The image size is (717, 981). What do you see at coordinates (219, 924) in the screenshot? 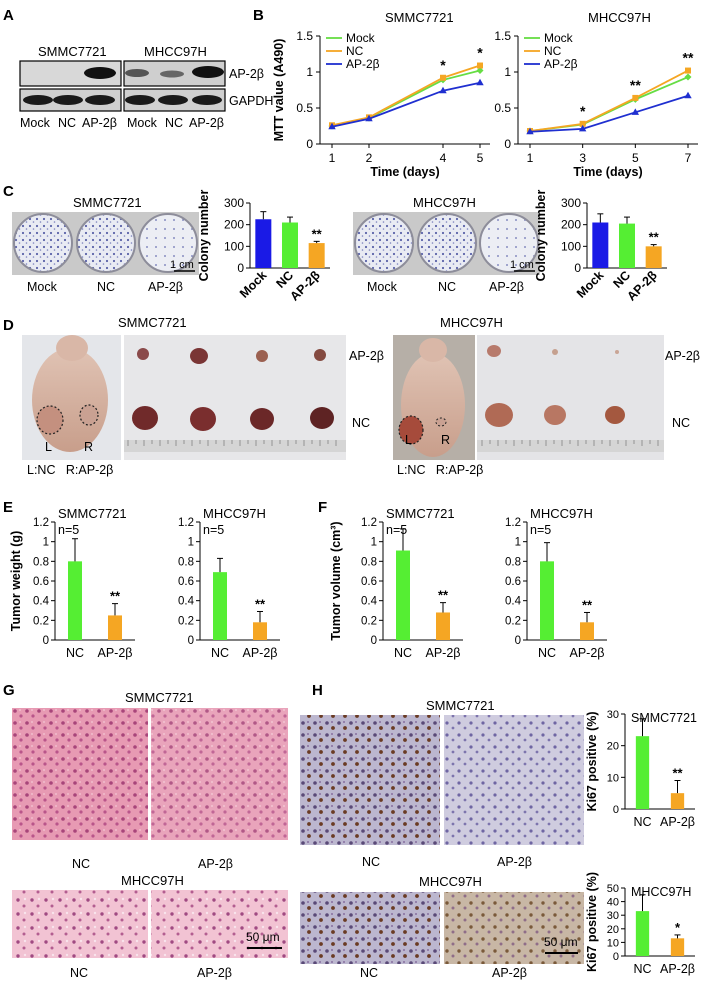
I see `he-image-ap2b` at bounding box center [219, 924].